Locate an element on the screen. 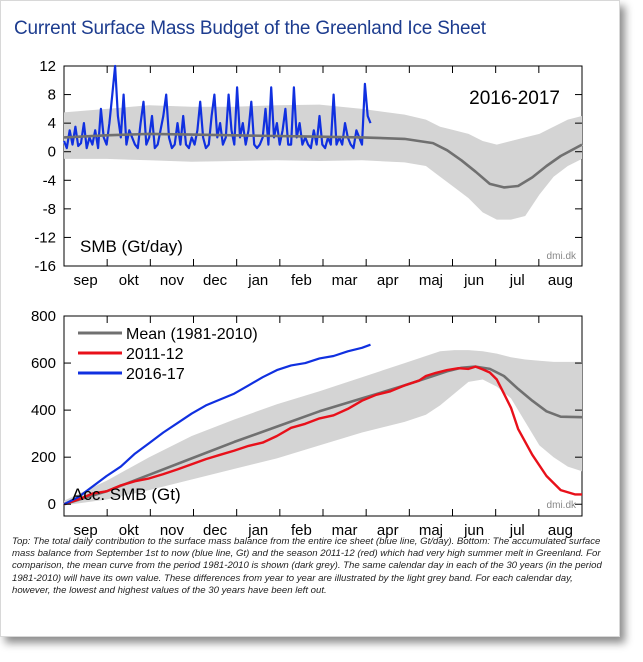 The height and width of the screenshot is (662, 643). y-tick-label: 200 is located at coordinates (43, 457).